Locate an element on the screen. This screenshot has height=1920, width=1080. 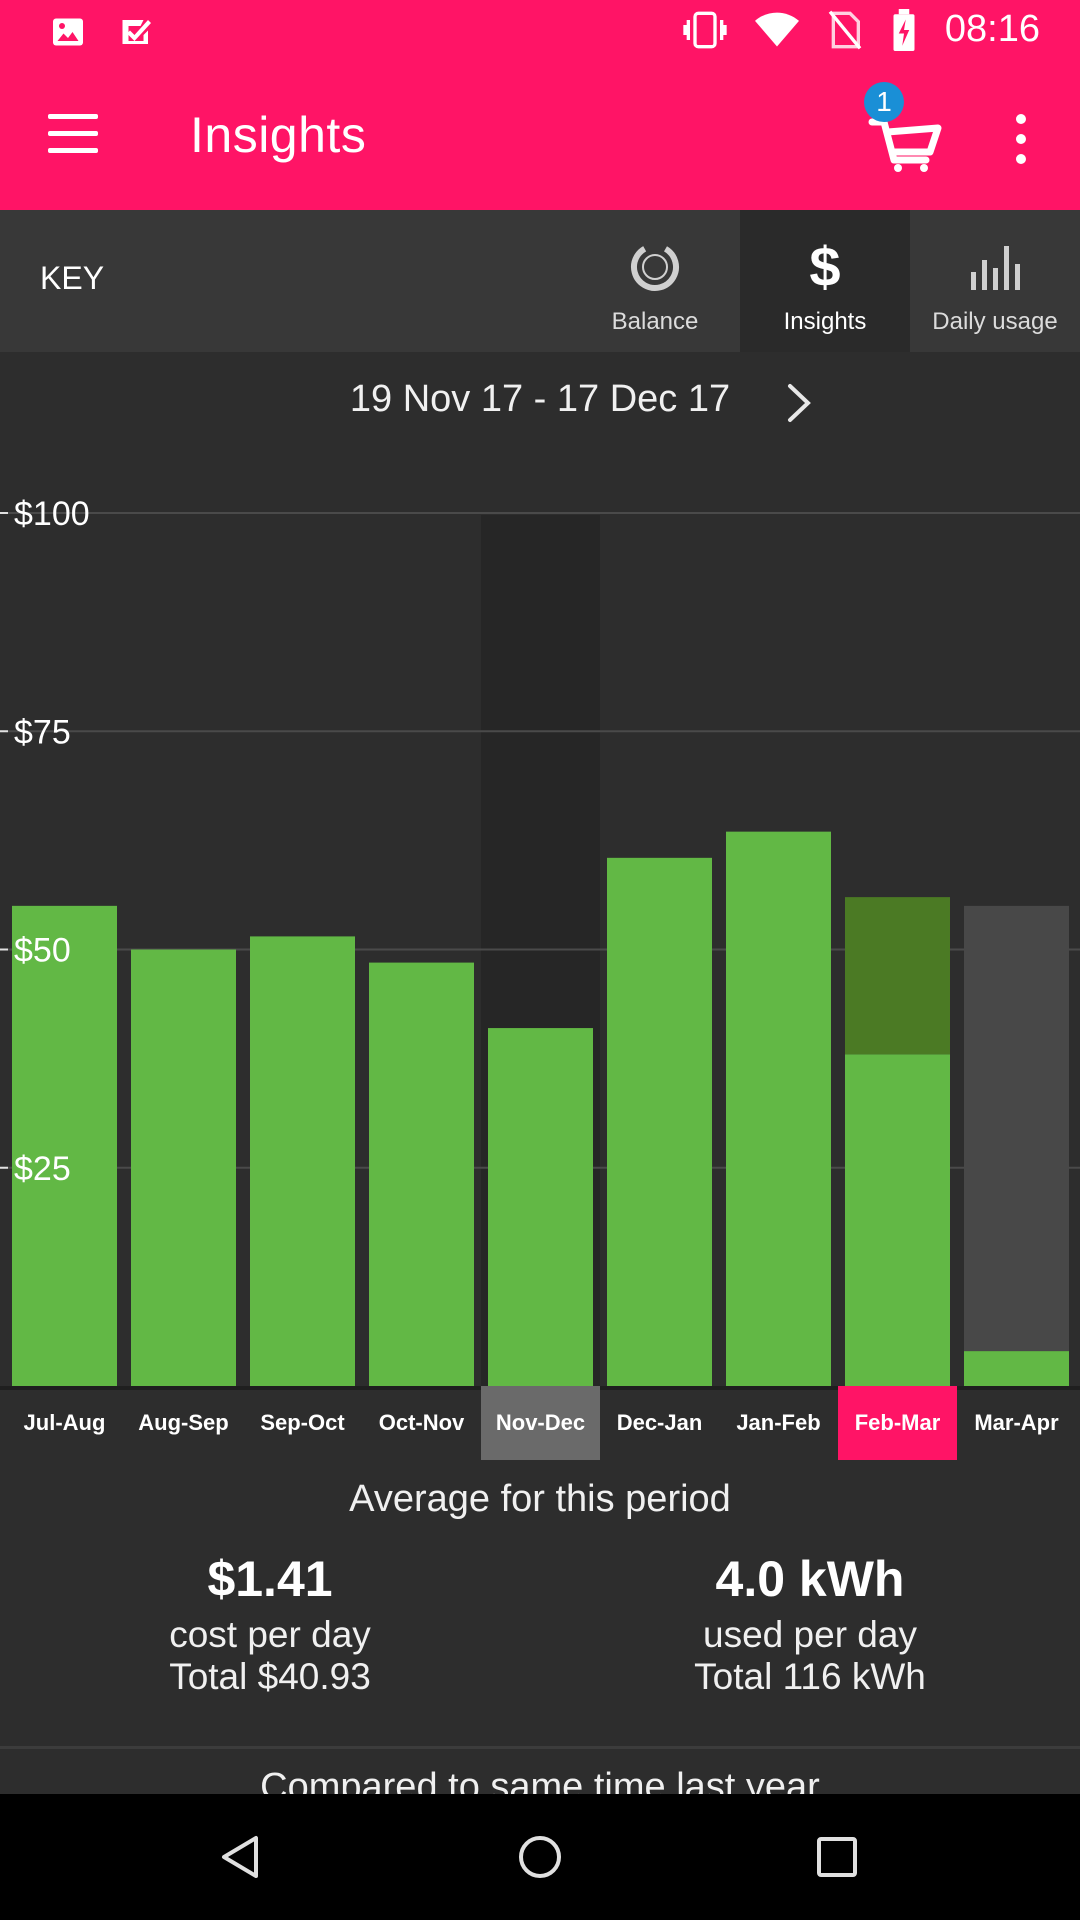
x-axis-label: Mar-Apr is located at coordinates (1016, 1422).